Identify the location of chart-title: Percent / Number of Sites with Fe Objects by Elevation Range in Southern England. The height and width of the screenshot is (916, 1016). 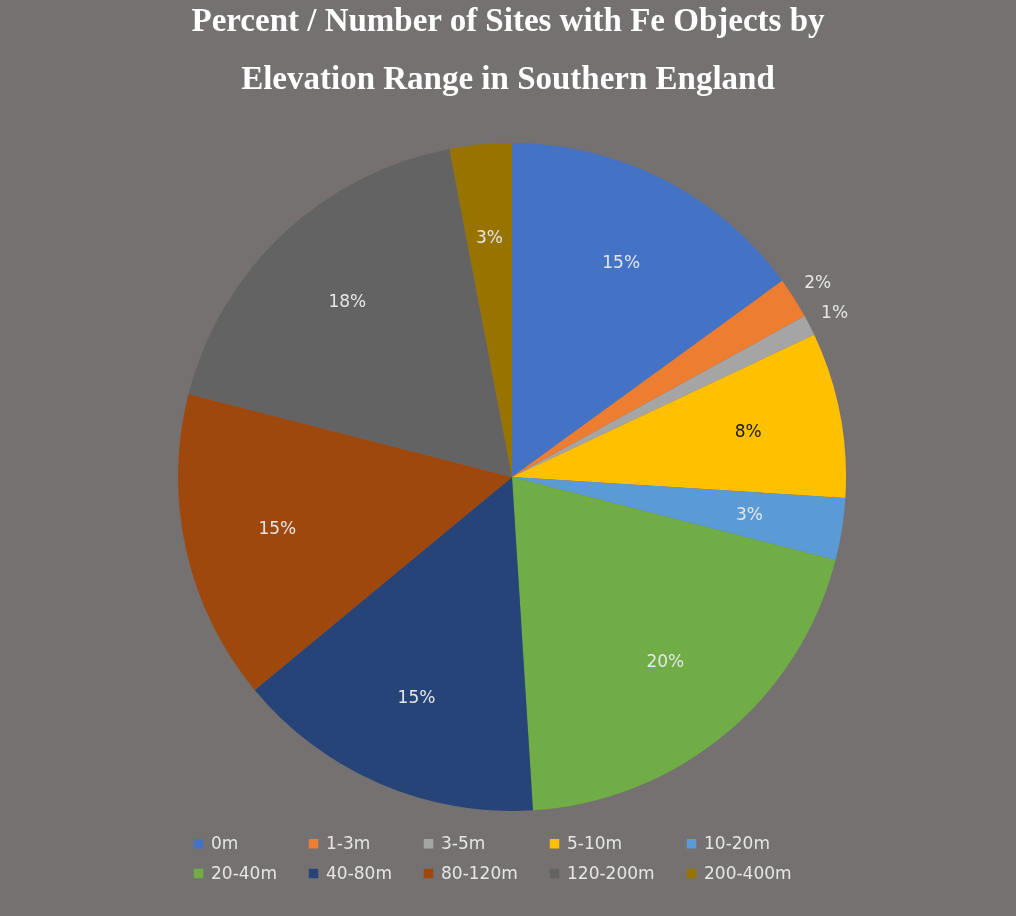
(508, 48).